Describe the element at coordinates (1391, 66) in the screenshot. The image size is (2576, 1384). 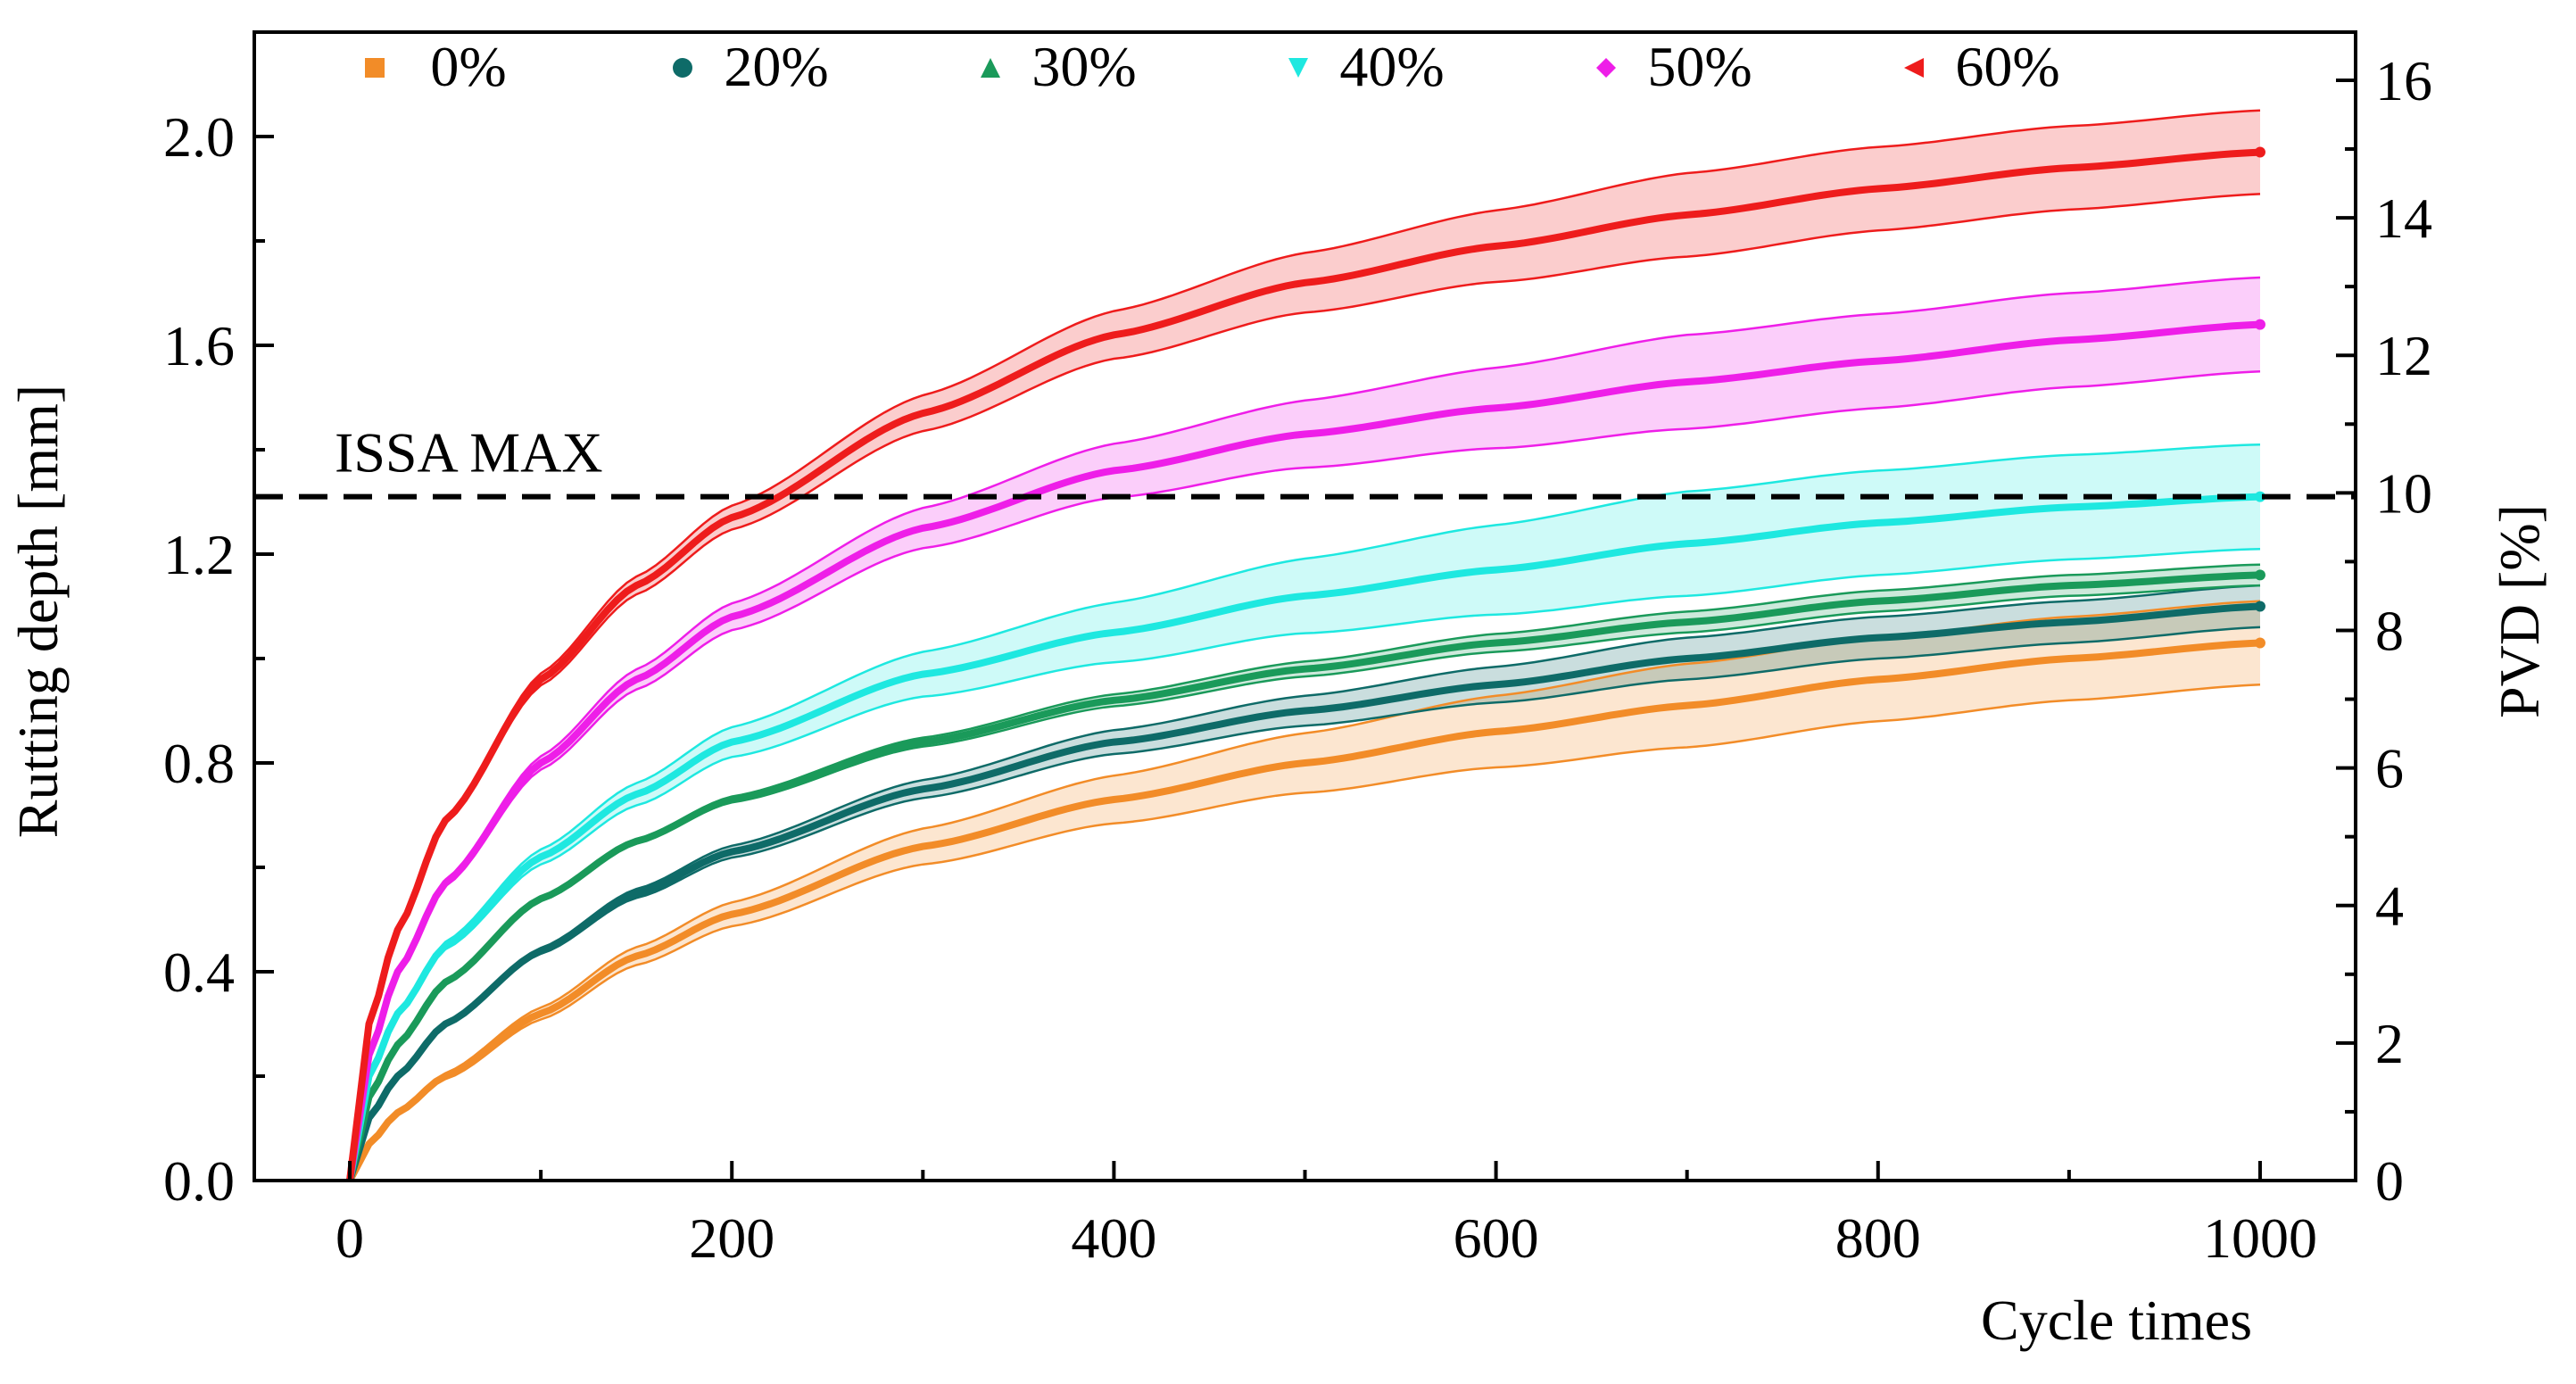
I see `legend-label: 40%` at that location.